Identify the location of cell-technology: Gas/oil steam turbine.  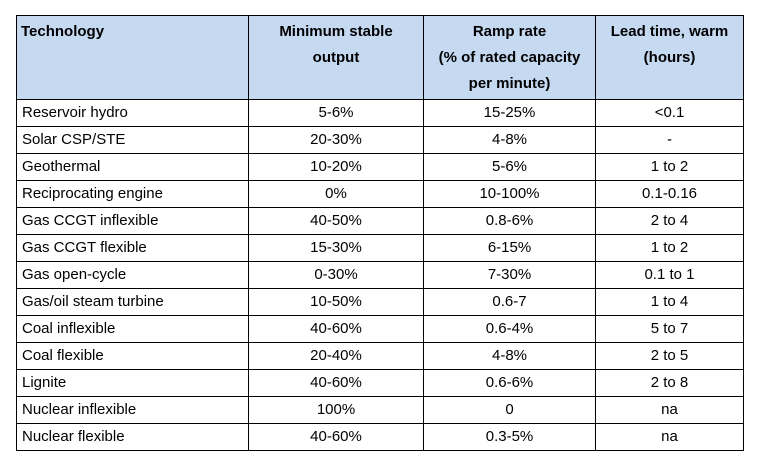
(132, 302).